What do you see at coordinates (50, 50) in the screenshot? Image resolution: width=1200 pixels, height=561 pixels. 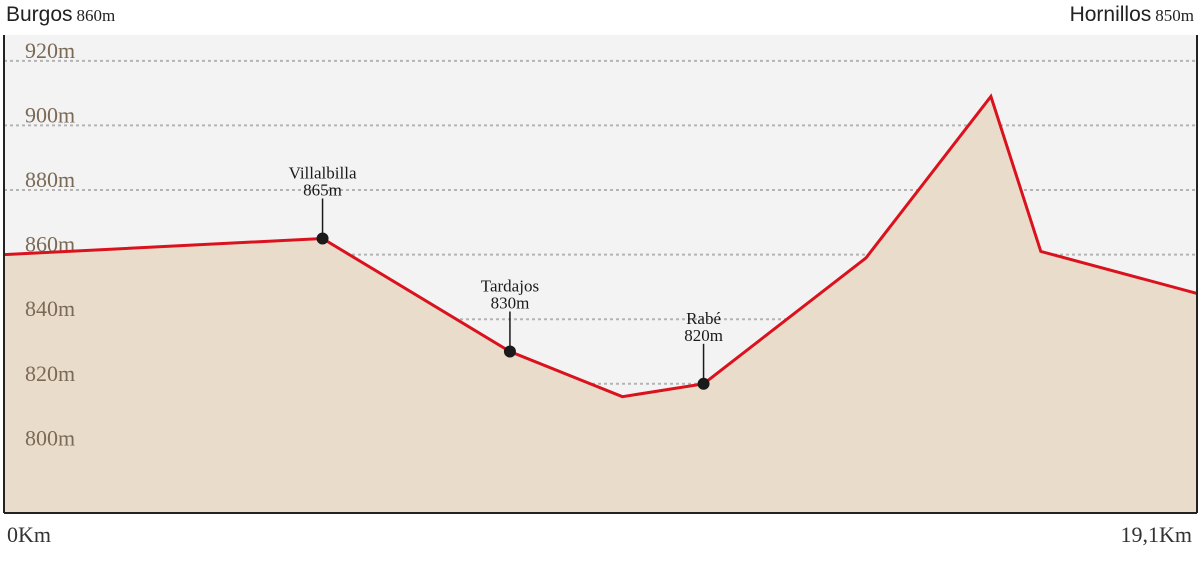 I see `y-tick-label: 920m` at bounding box center [50, 50].